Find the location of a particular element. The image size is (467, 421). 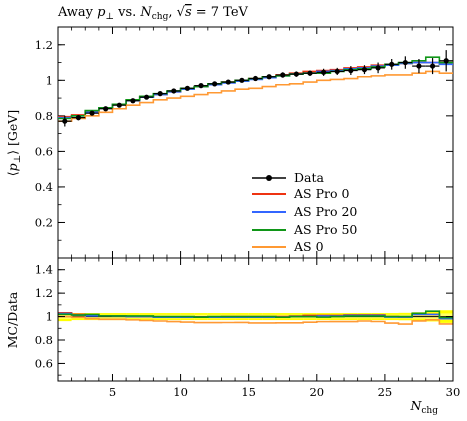

legend-label-as-pro-50: AS Pro 50 is located at coordinates (325, 229).